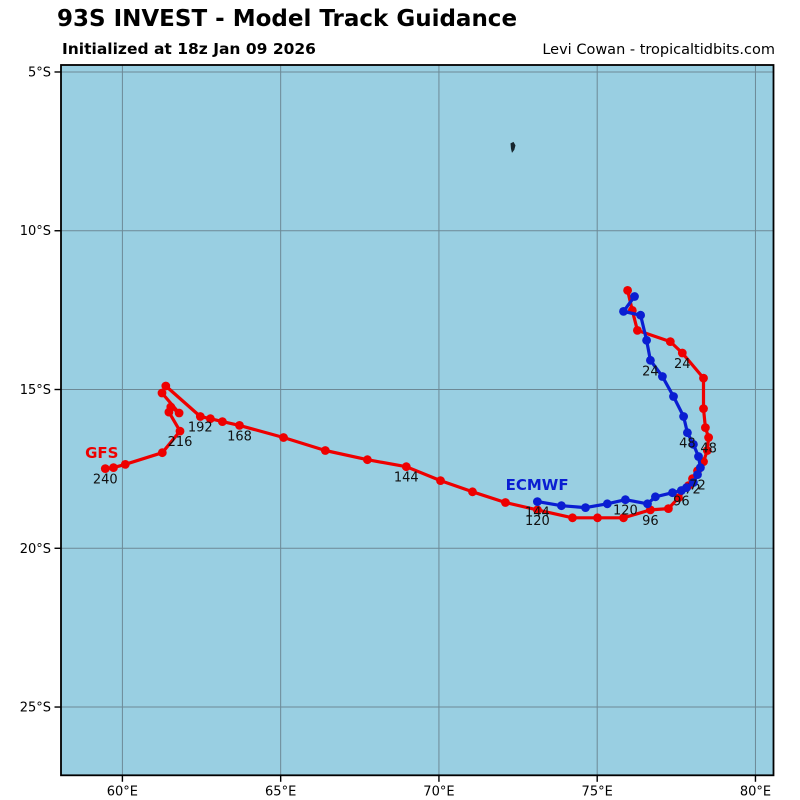 The width and height of the screenshot is (800, 800). Describe the element at coordinates (239, 436) in the screenshot. I see `track-gfs-hour-label: 168` at that location.